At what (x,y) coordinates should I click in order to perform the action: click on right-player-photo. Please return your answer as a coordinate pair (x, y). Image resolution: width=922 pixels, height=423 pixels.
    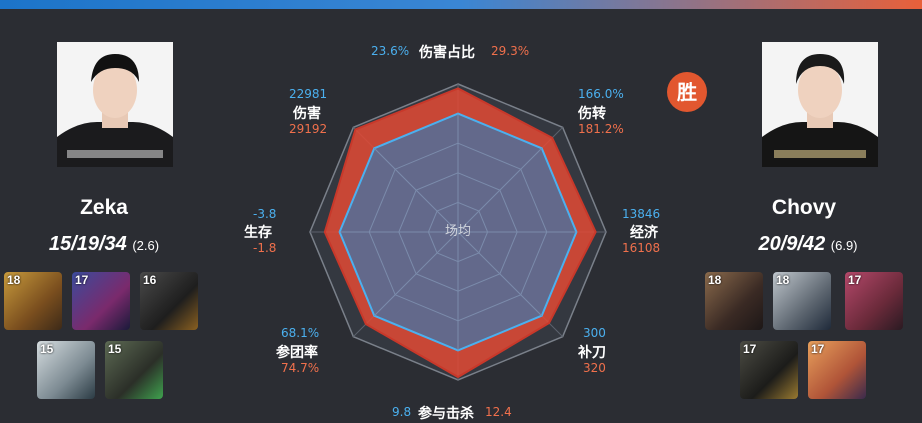
    Looking at the image, I should click on (820, 104).